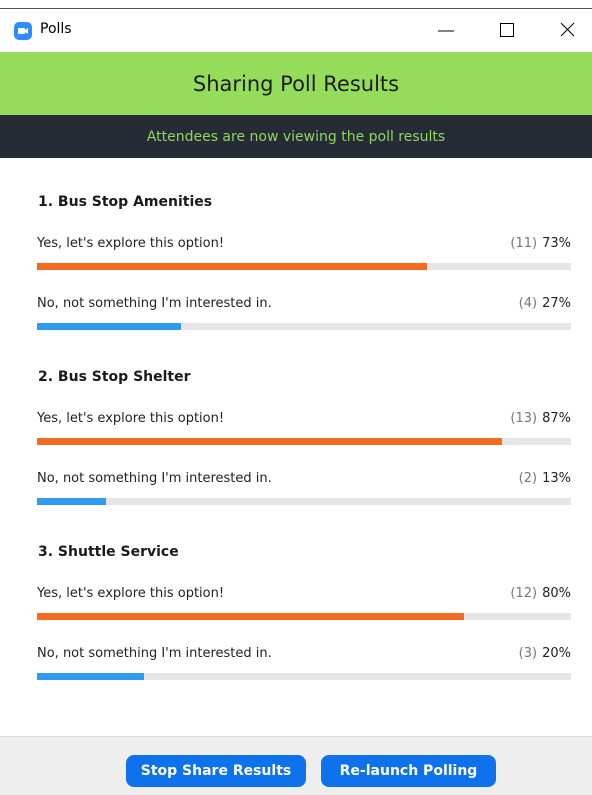  I want to click on question-title: 2. Bus Stop Shelter, so click(114, 377).